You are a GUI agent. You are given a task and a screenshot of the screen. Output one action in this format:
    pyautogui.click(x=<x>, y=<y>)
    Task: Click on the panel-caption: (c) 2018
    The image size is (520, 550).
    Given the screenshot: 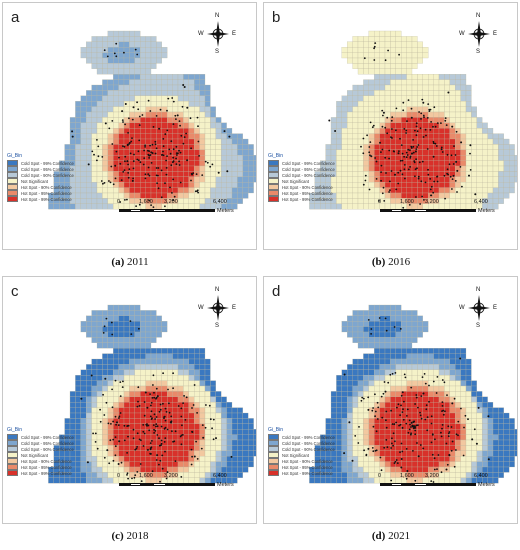 What is the action you would take?
    pyautogui.click(x=130, y=536)
    